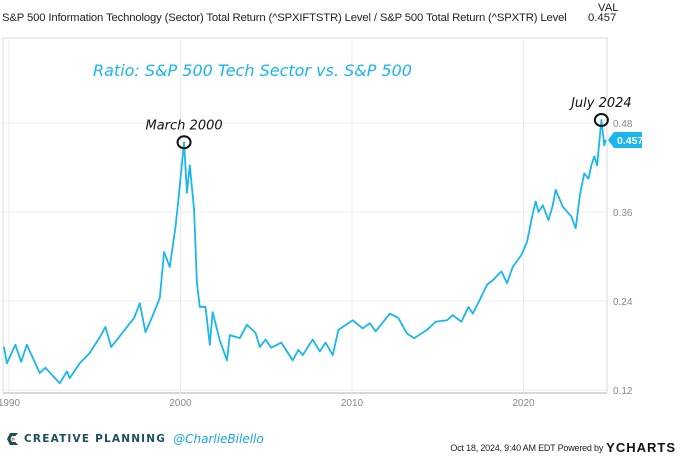 The width and height of the screenshot is (680, 459). I want to click on y-tick-label: 0.24, so click(623, 302).